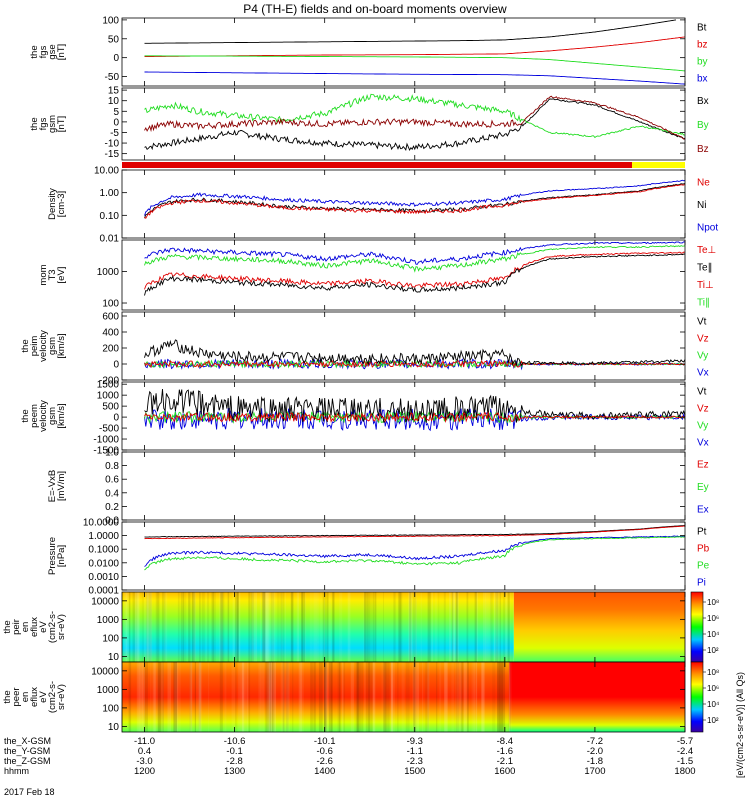 This screenshot has height=805, width=750. Describe the element at coordinates (110, 317) in the screenshot. I see `ytick-label: 600` at that location.